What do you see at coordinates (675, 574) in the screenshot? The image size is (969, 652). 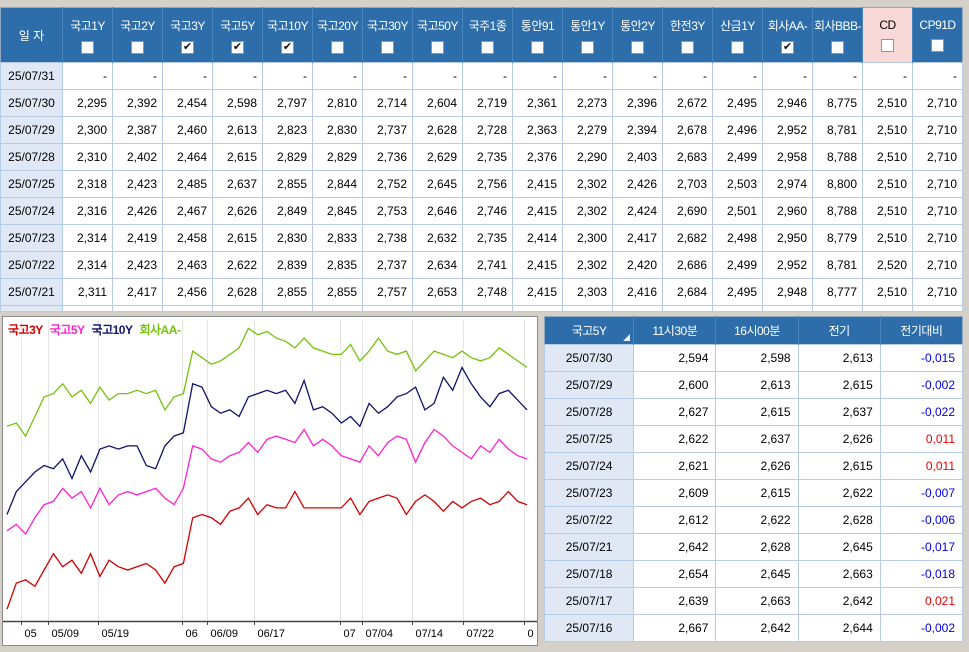 I see `value-cell: 2,654` at bounding box center [675, 574].